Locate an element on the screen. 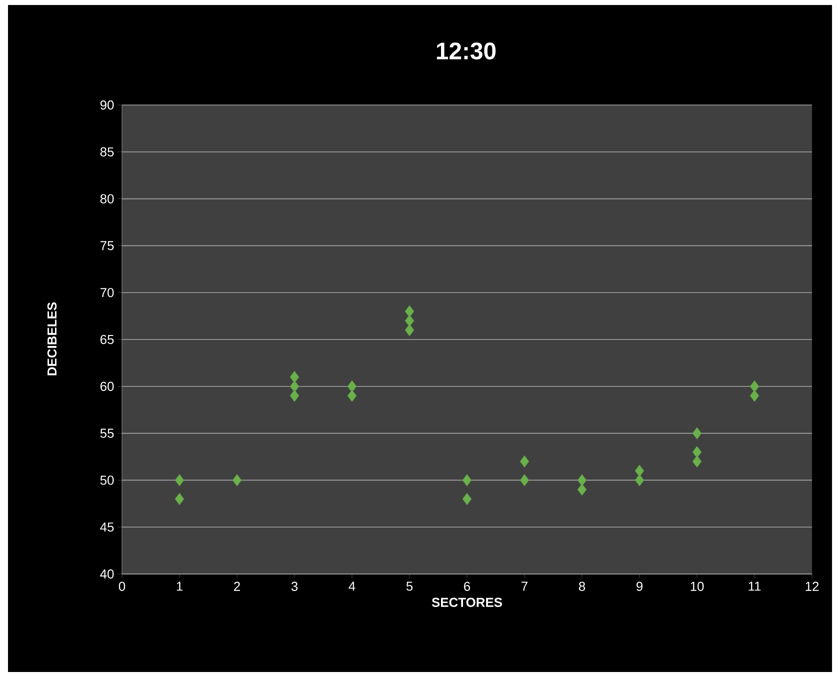  x-tick-label: 10 is located at coordinates (697, 586).